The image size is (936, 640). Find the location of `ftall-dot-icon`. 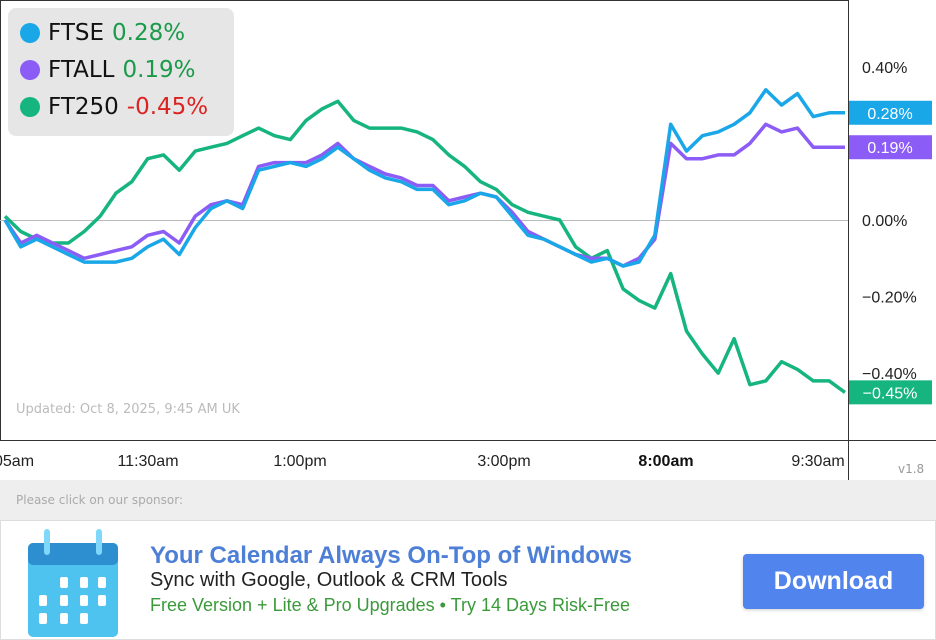

ftall-dot-icon is located at coordinates (30, 70).